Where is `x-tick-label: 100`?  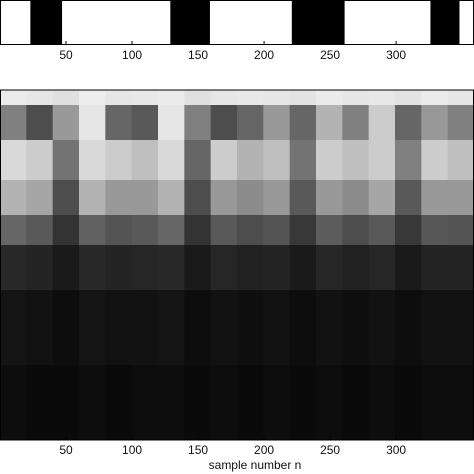
x-tick-label: 100 is located at coordinates (132, 450).